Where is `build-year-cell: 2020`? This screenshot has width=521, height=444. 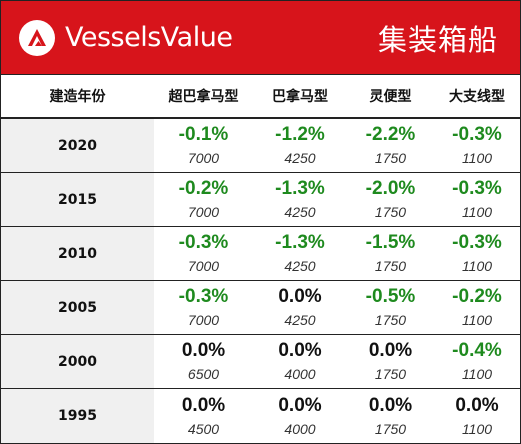
build-year-cell: 2020 is located at coordinates (77, 145).